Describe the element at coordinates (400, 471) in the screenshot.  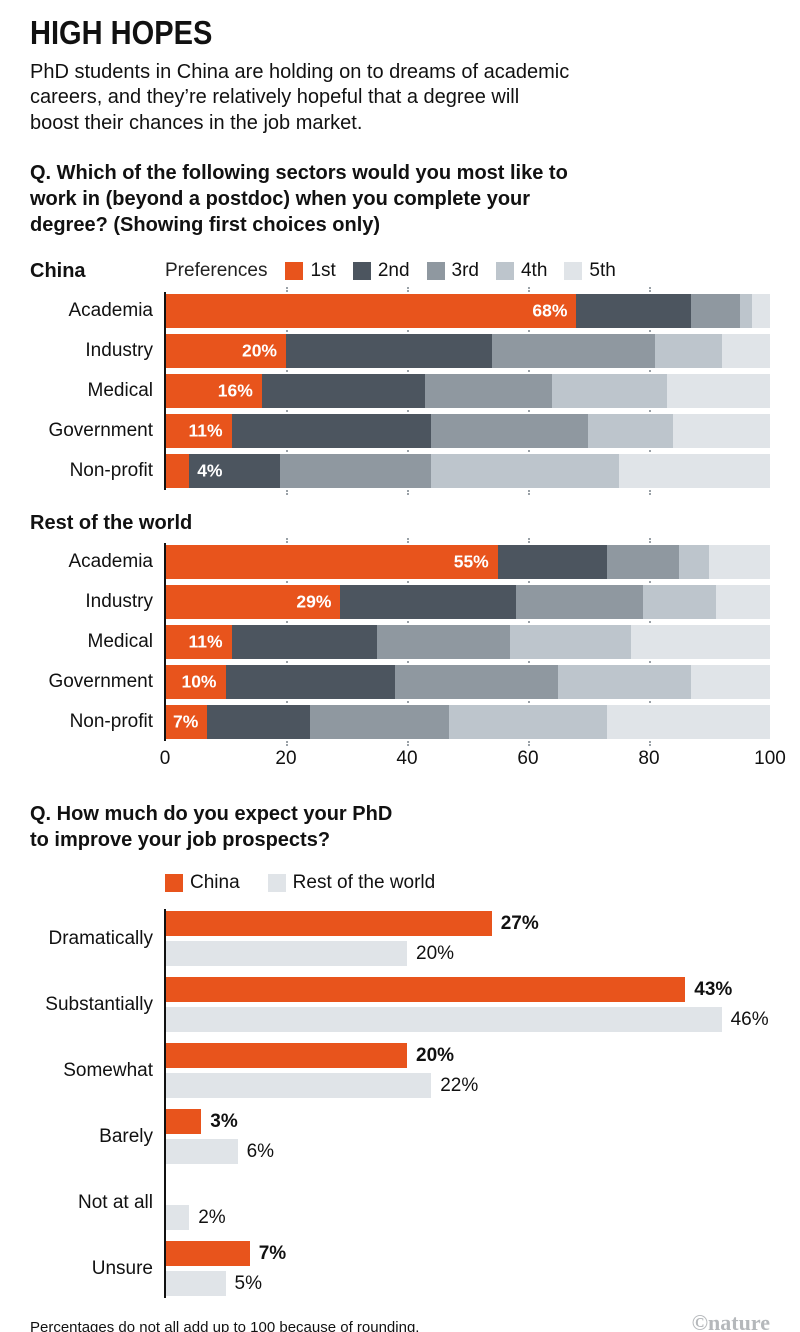
I see `bar-row: Non-profit 4%` at that location.